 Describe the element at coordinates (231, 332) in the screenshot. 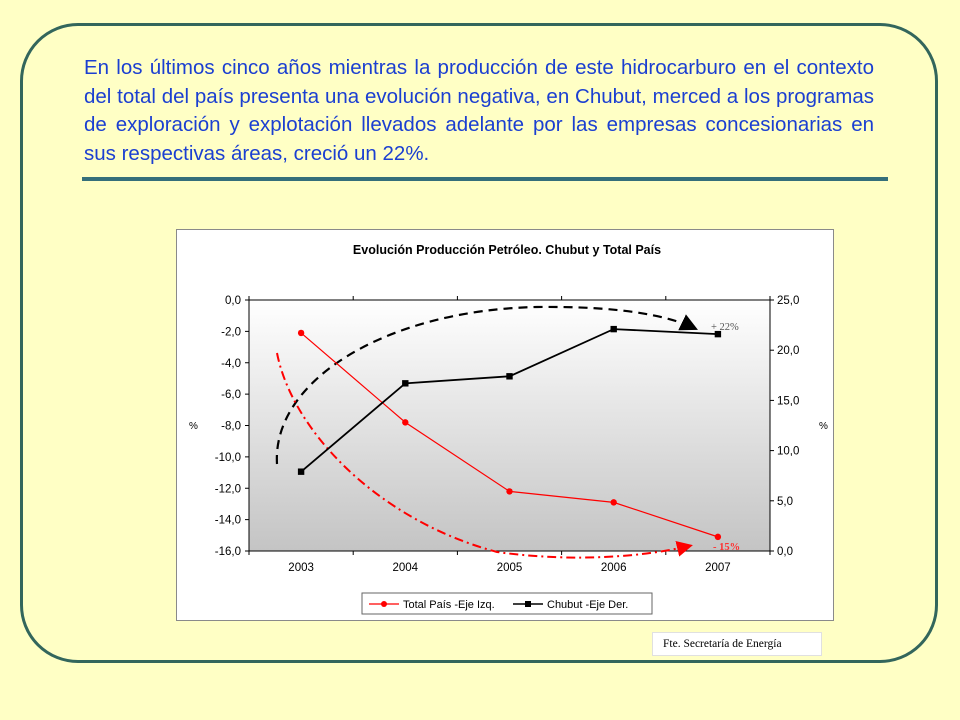

I see `left-tick-label: -2,0` at that location.